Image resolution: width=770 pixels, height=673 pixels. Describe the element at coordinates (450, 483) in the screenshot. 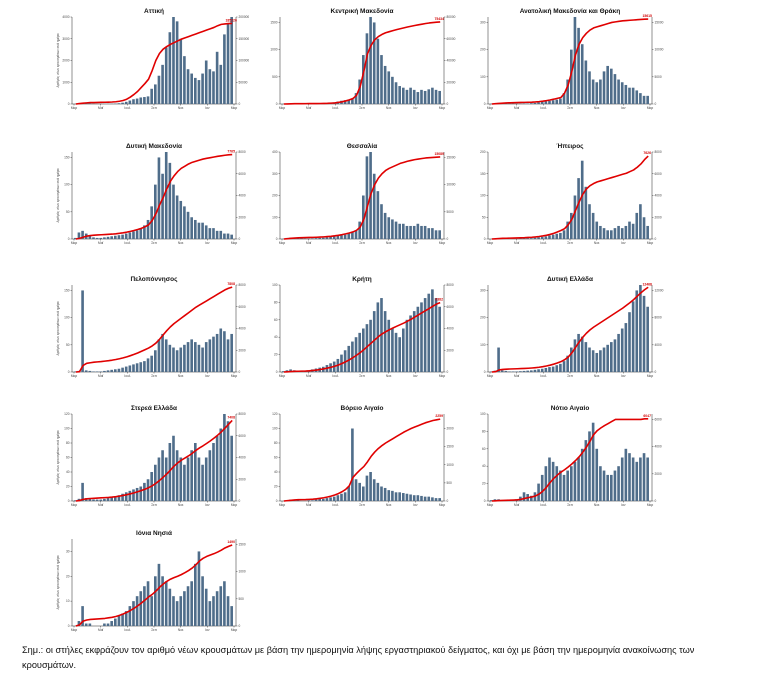

I see `right-tick-label: 500` at that location.